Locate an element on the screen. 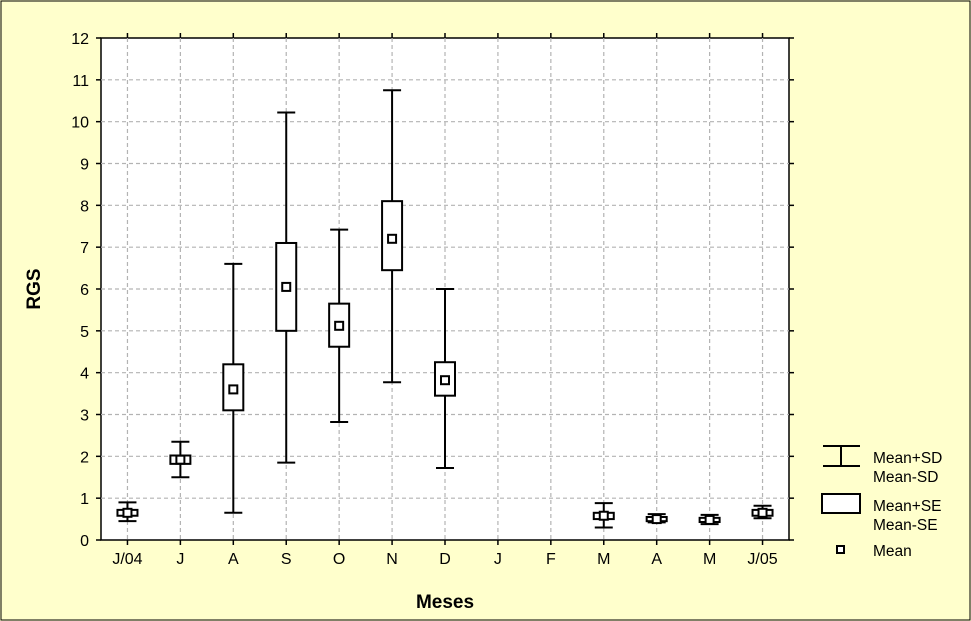  x-tick-label: N is located at coordinates (392, 559).